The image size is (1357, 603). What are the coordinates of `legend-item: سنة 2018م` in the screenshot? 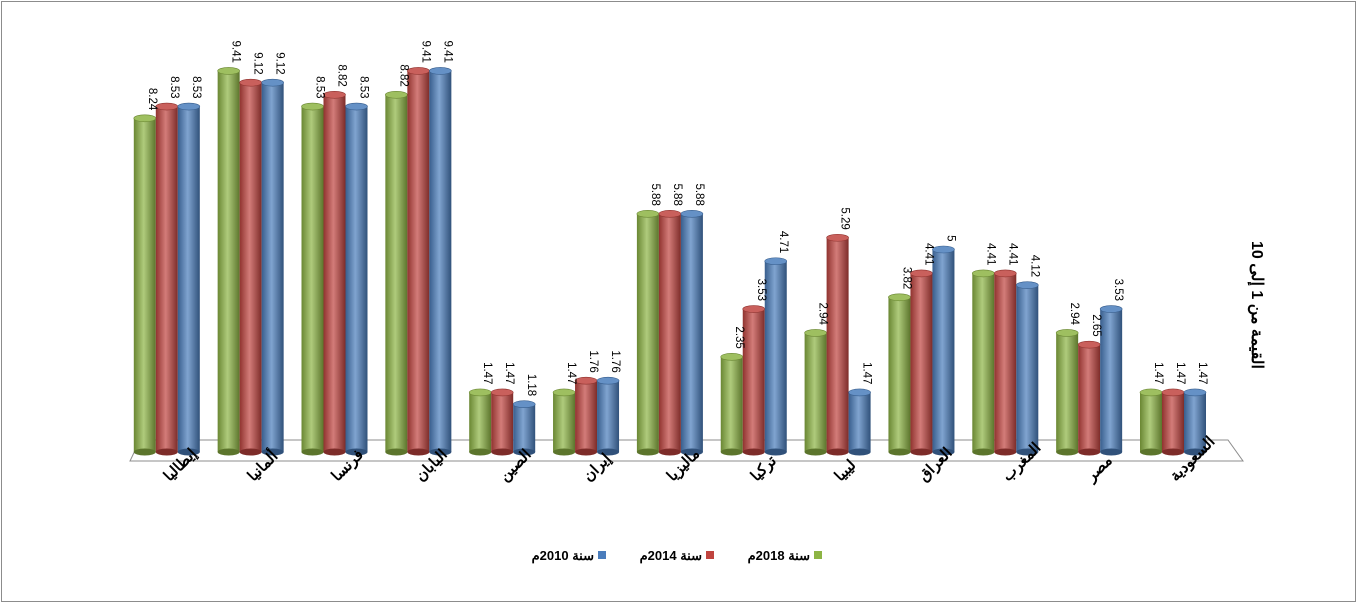 It's located at (785, 556).